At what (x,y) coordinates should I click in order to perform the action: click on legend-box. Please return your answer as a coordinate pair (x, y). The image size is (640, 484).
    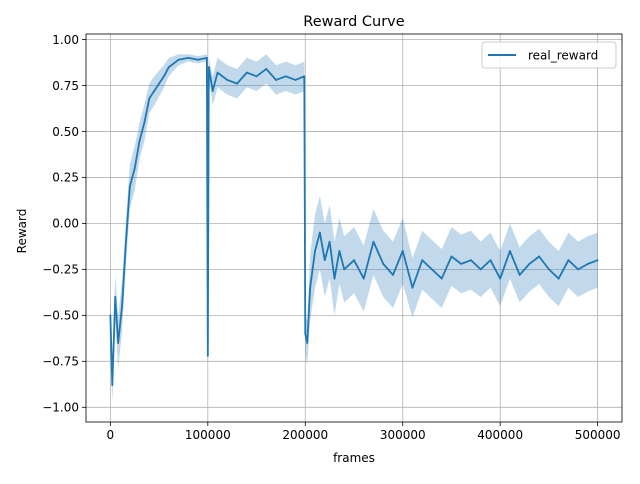
    Looking at the image, I should click on (549, 55).